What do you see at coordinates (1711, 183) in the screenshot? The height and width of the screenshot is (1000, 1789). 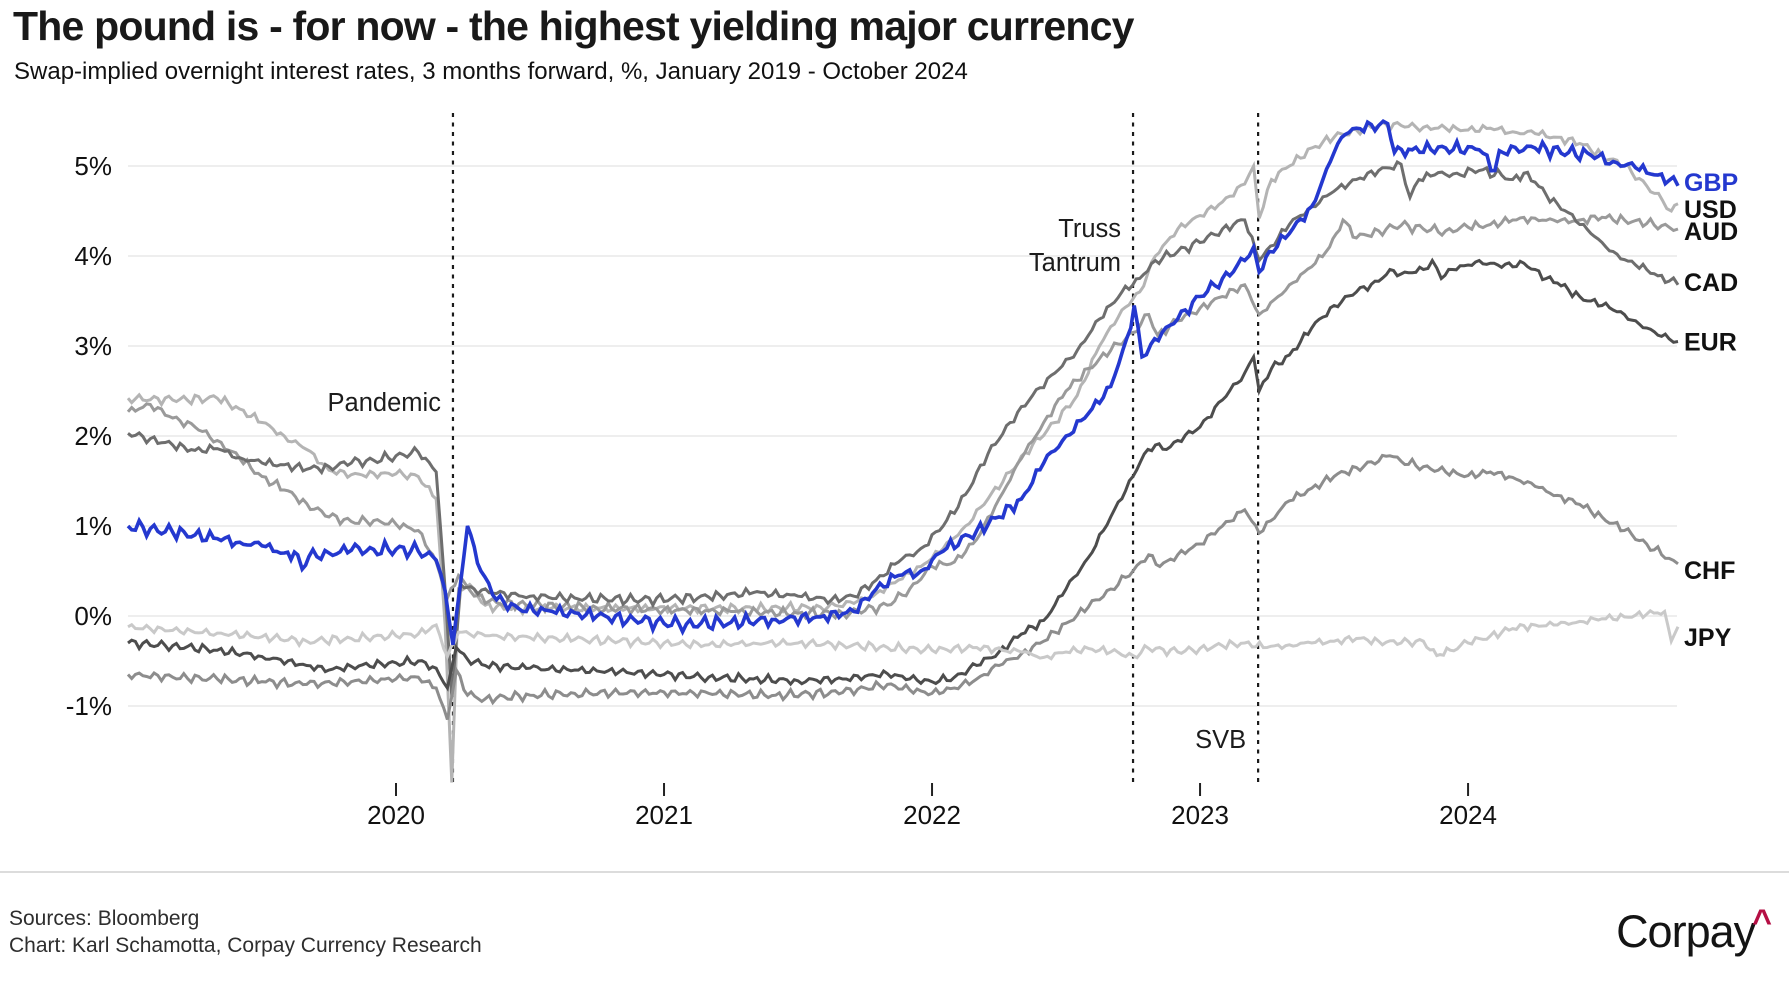 I see `series-label-GBP: GBP` at bounding box center [1711, 183].